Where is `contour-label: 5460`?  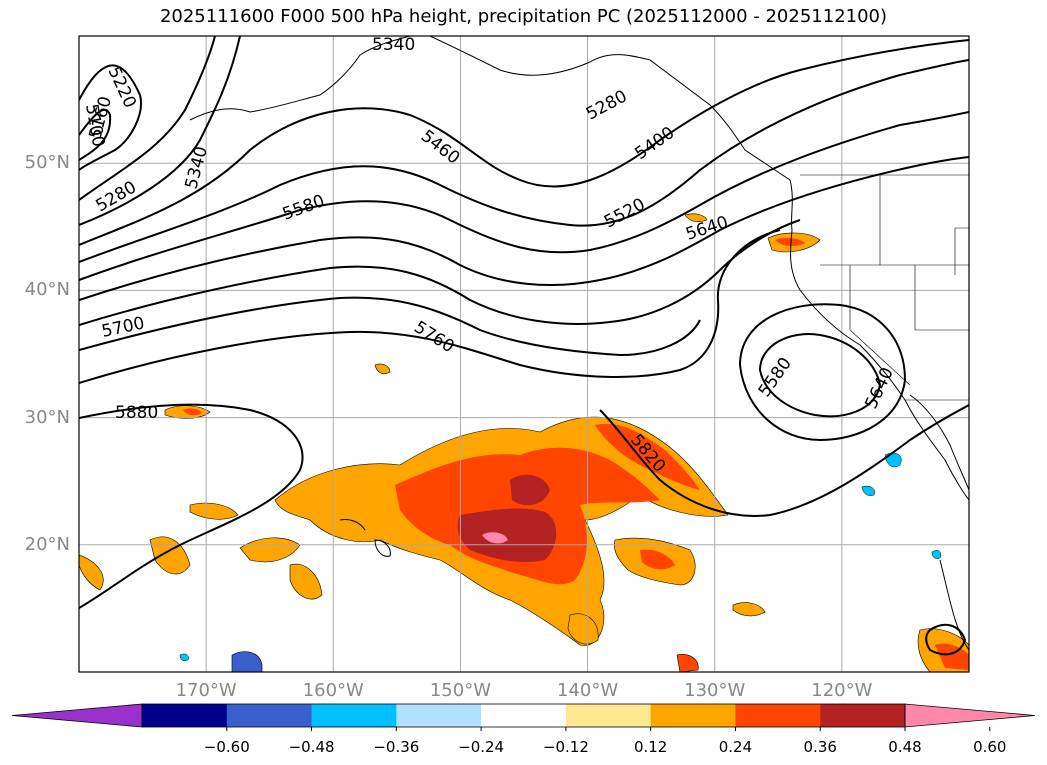
contour-label: 5460 is located at coordinates (440, 147).